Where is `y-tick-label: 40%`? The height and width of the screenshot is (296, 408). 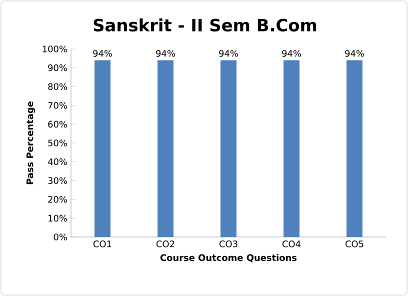 y-tick-label: 40% is located at coordinates (57, 162).